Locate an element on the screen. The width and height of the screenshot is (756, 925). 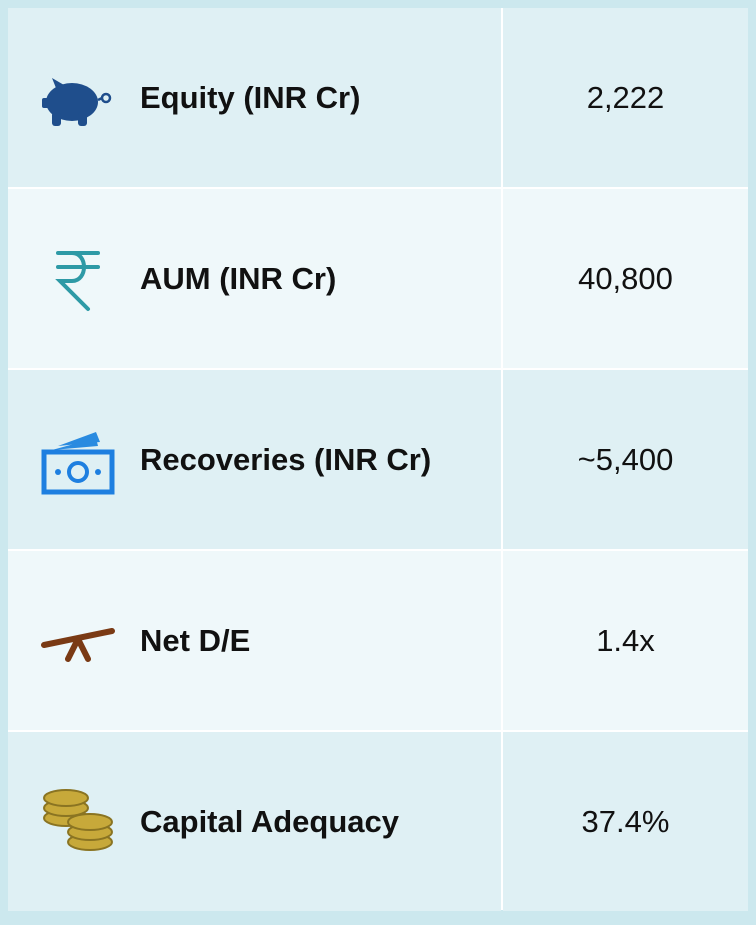
label-cell: Equity (INR Cr) is located at coordinates (254, 97).